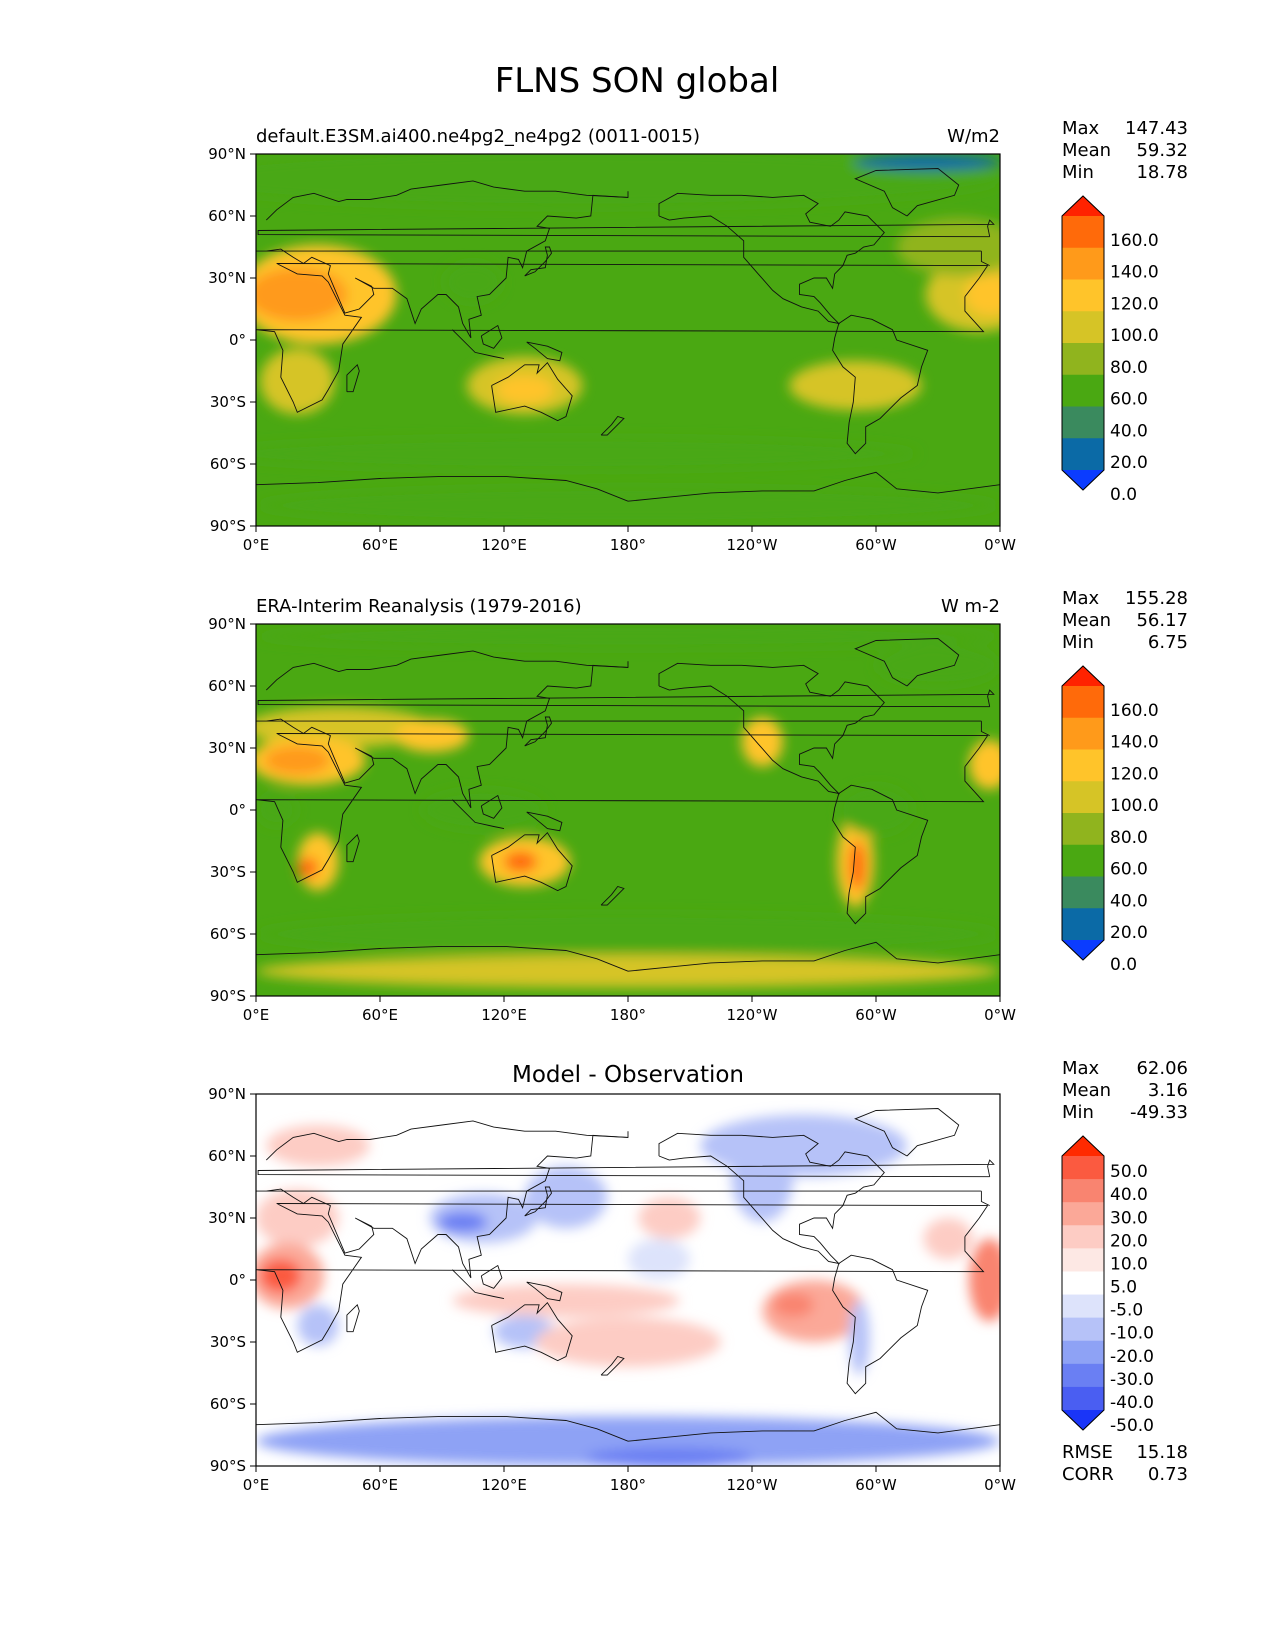 Image resolution: width=1275 pixels, height=1650 pixels. What do you see at coordinates (1132, 1380) in the screenshot?
I see `colorbar-level-label: -30.0` at bounding box center [1132, 1380].